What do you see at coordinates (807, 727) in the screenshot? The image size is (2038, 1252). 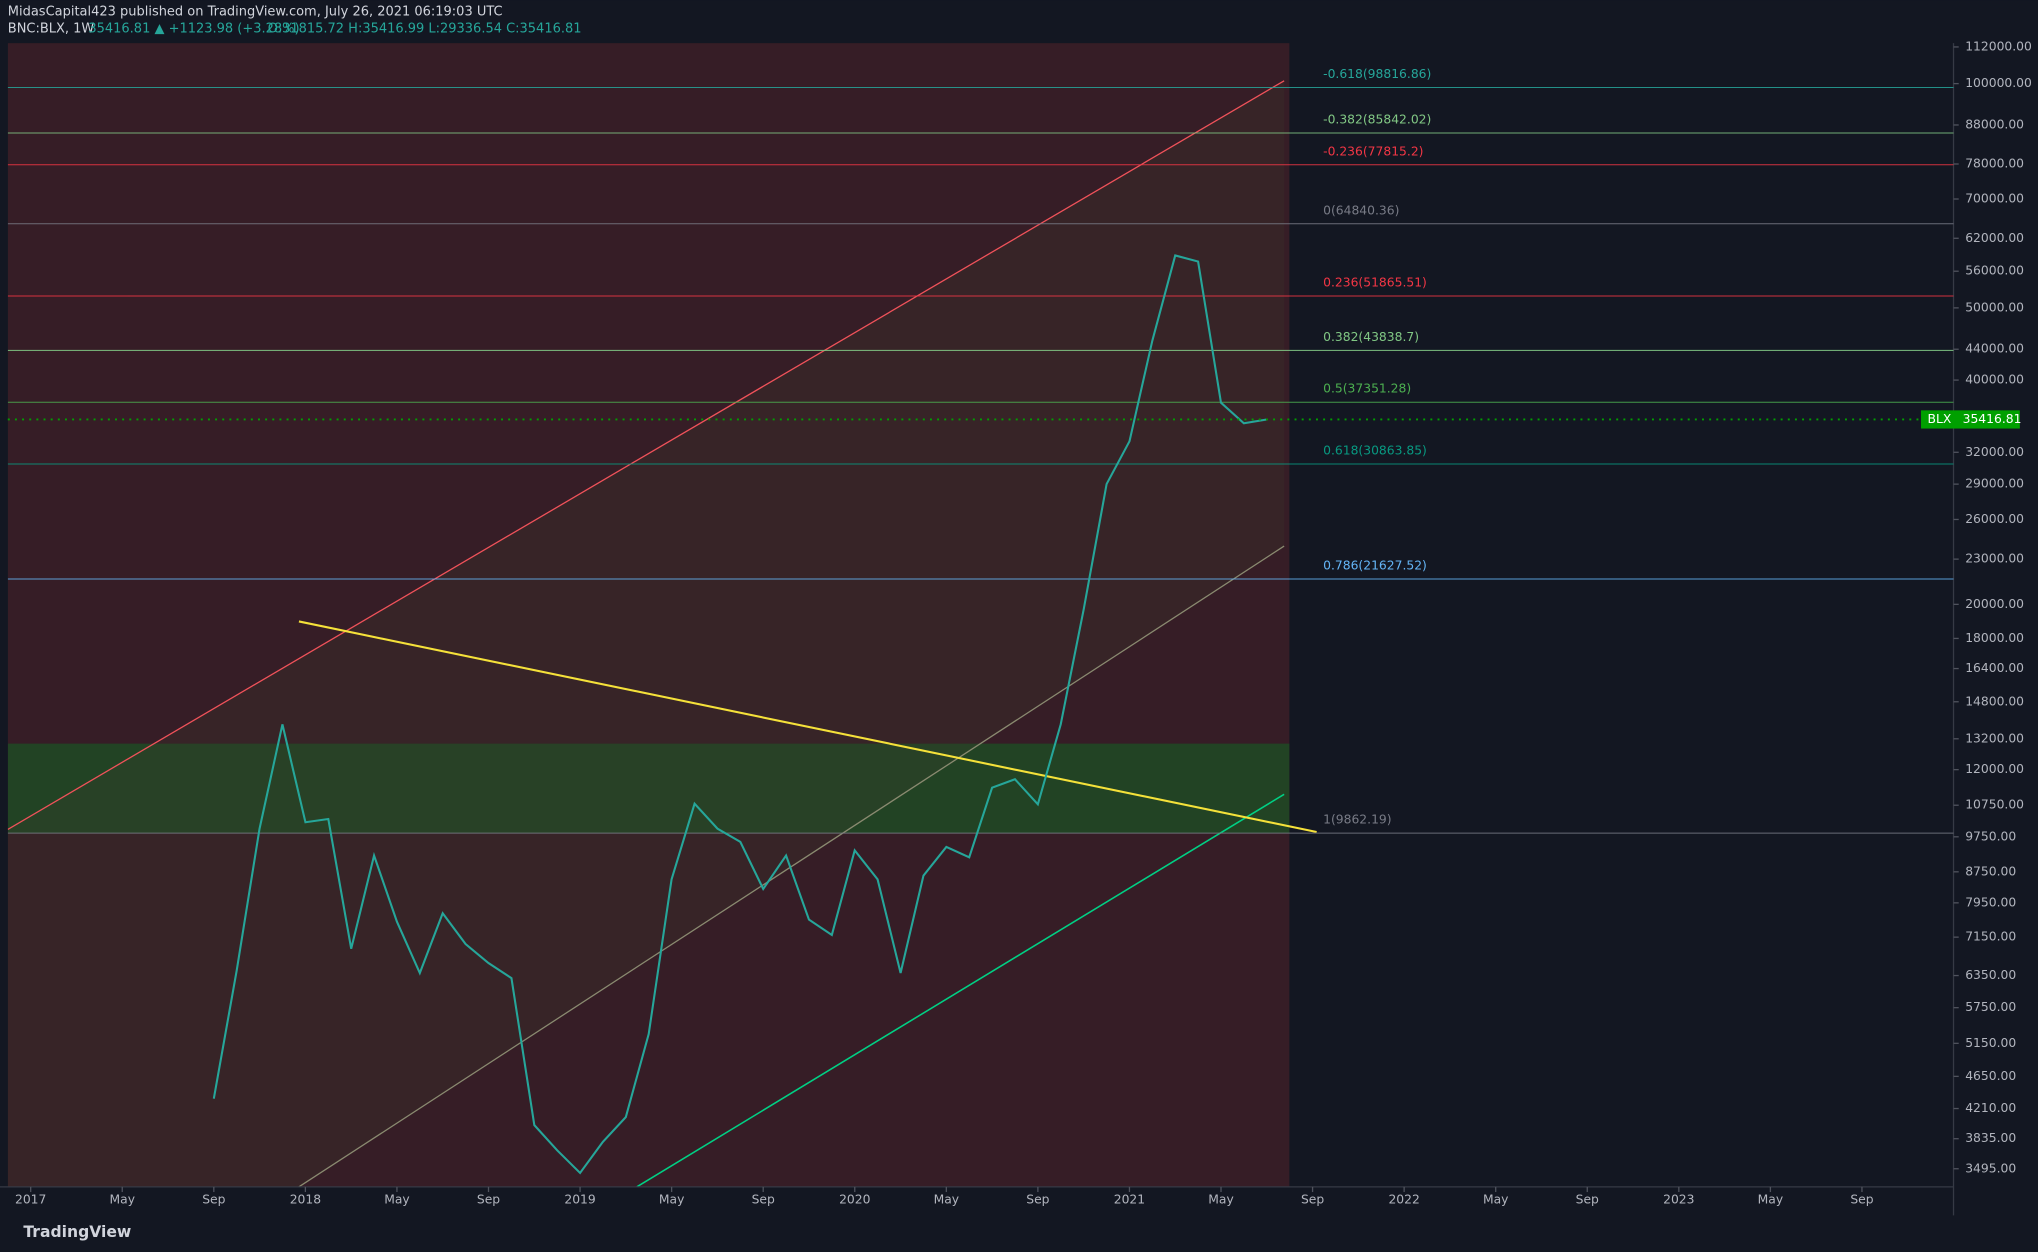 I see `yellow-trendline` at bounding box center [807, 727].